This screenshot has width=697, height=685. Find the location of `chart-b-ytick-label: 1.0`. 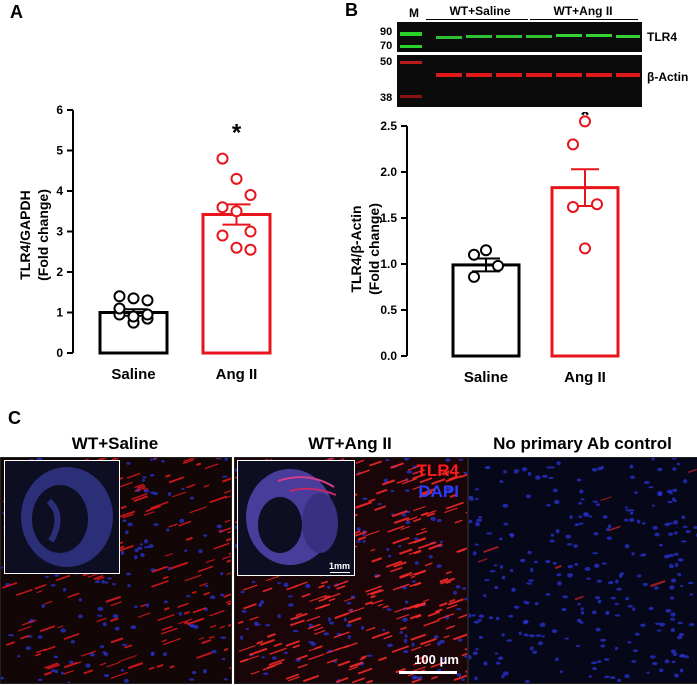

chart-b-ytick-label: 1.0 is located at coordinates (388, 264).